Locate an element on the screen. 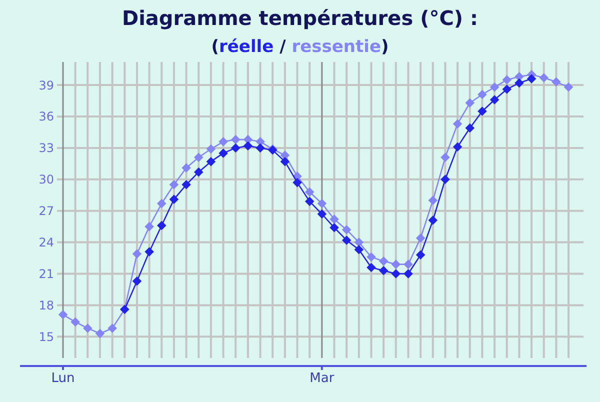 This screenshot has height=402, width=600. y-tick-label: 33 is located at coordinates (46, 148).